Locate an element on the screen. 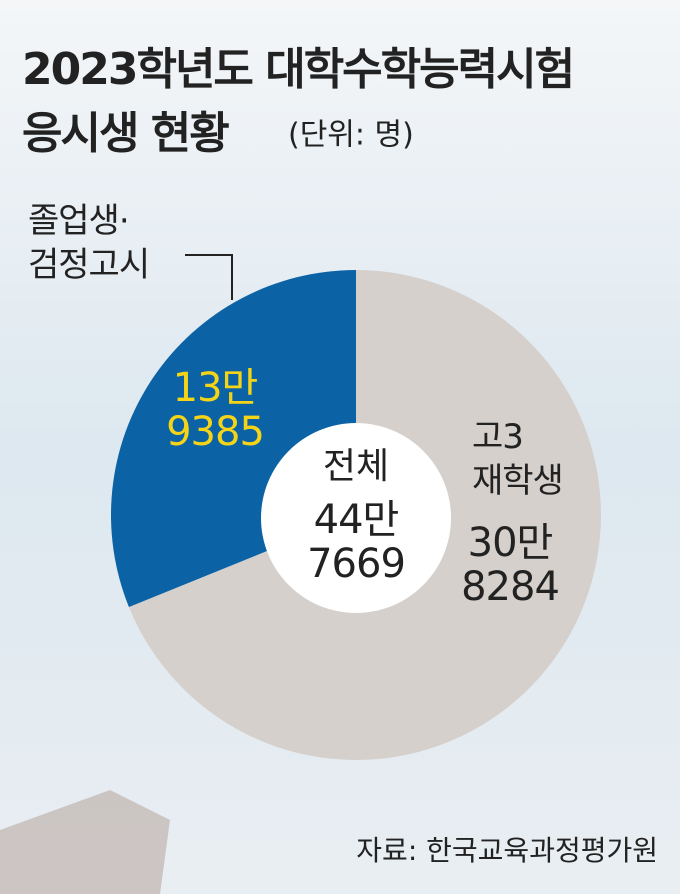  value-label: 30만 8284 is located at coordinates (510, 565).